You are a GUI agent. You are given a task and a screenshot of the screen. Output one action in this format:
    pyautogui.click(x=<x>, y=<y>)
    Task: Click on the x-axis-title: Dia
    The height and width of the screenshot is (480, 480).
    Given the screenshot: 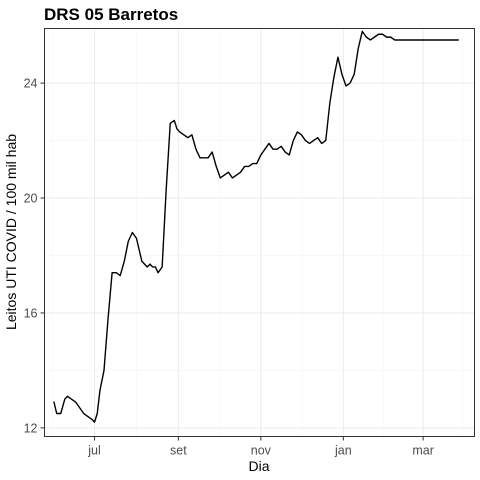 What is the action you would take?
    pyautogui.click(x=258, y=466)
    